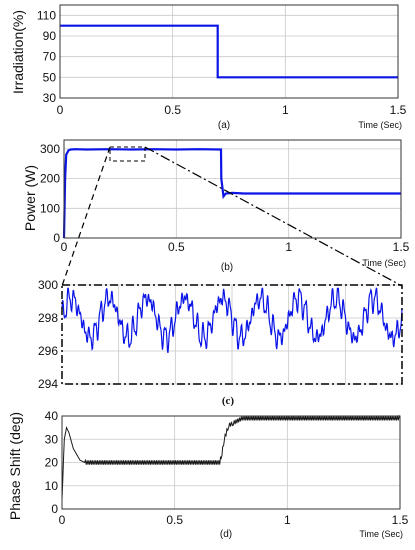 Image resolution: width=415 pixels, height=550 pixels. I want to click on y-tick-label: 298, so click(48, 318).